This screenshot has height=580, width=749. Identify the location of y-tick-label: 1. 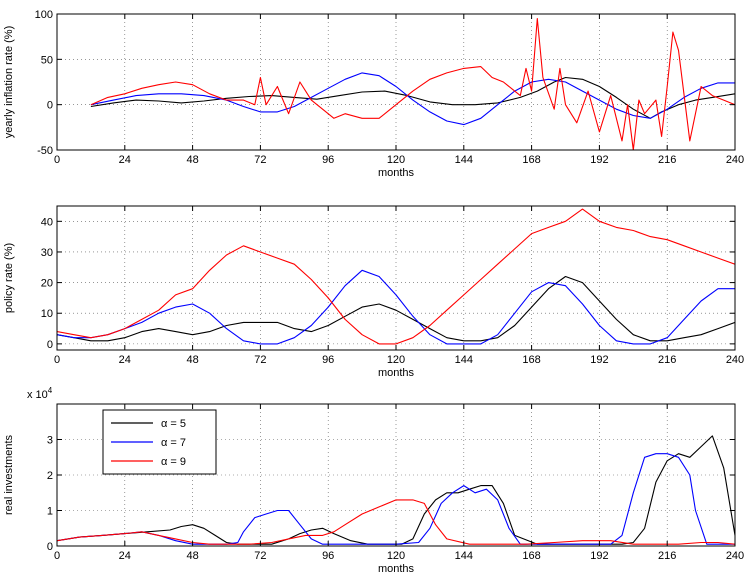
(50, 512).